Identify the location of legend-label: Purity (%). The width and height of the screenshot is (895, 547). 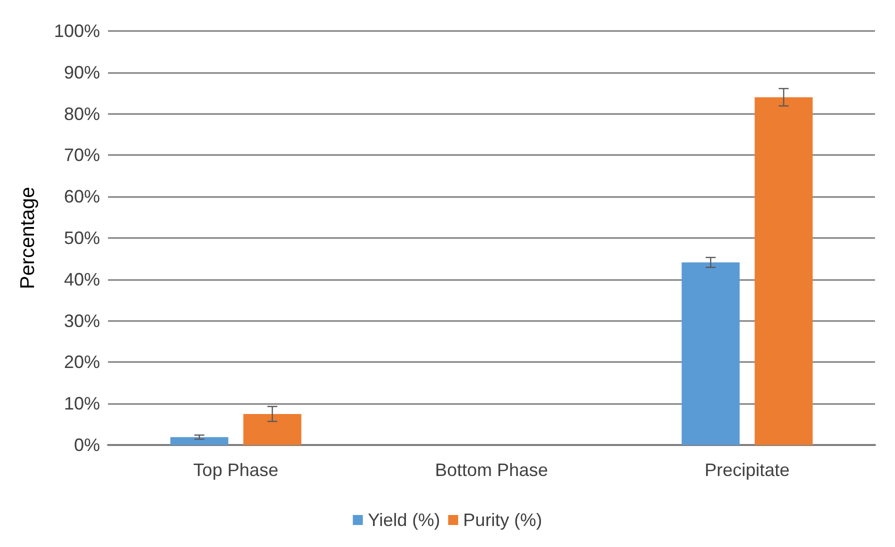
(502, 520).